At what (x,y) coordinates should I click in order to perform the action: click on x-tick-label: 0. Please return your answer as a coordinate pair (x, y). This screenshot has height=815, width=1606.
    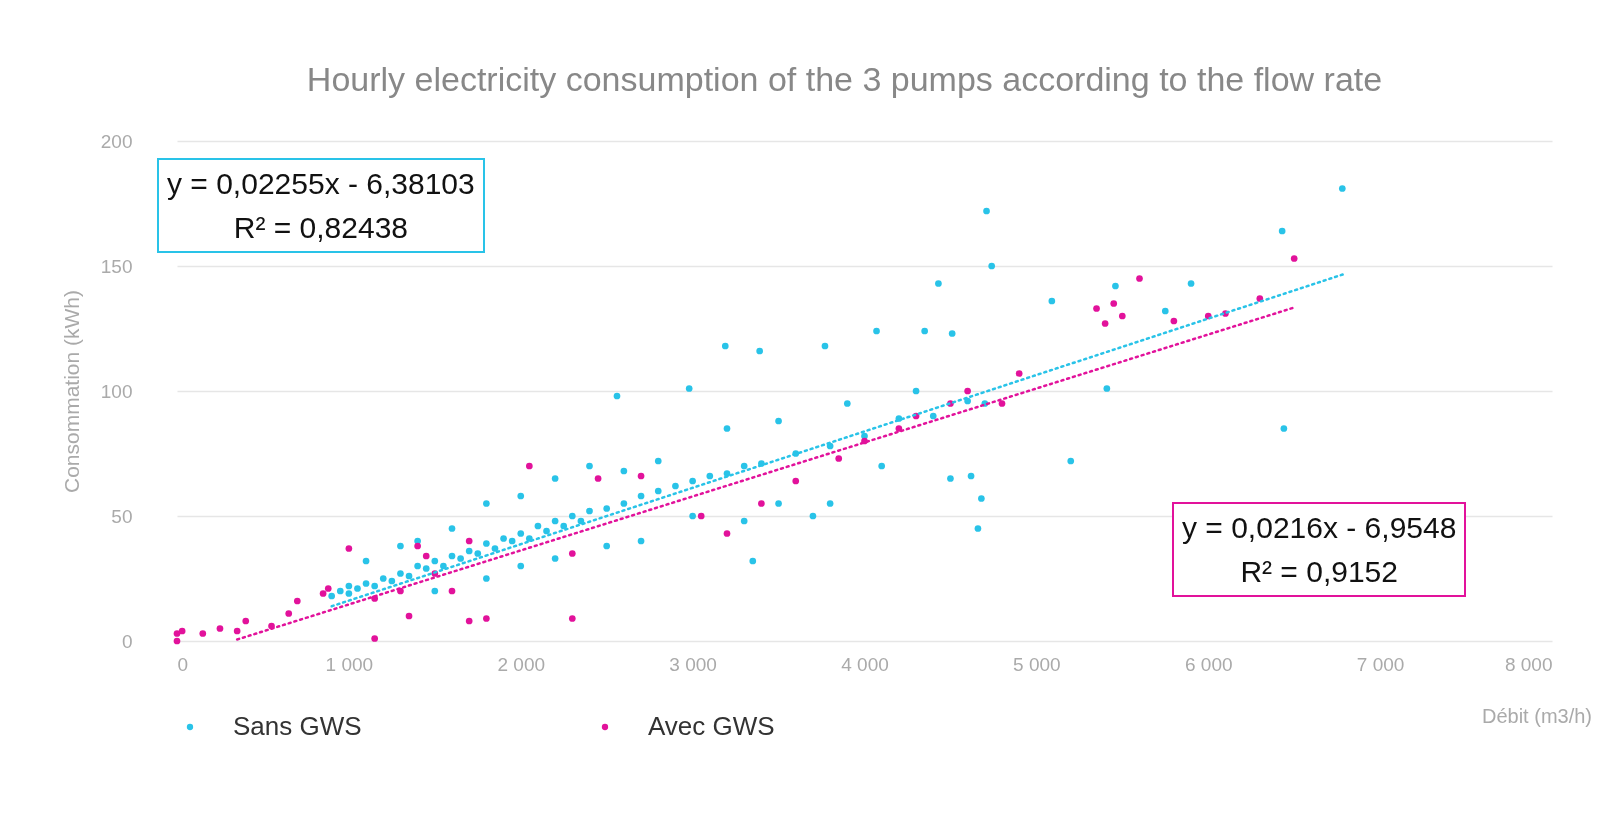
    Looking at the image, I should click on (183, 664).